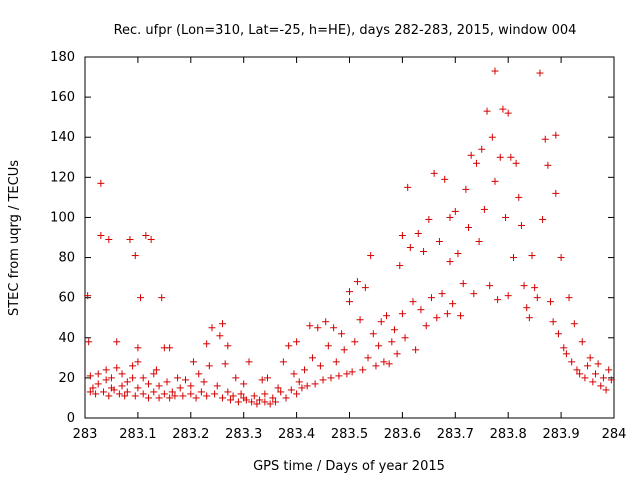 The image size is (640, 480). Describe the element at coordinates (62, 177) in the screenshot. I see `y-tick-label: 120` at that location.